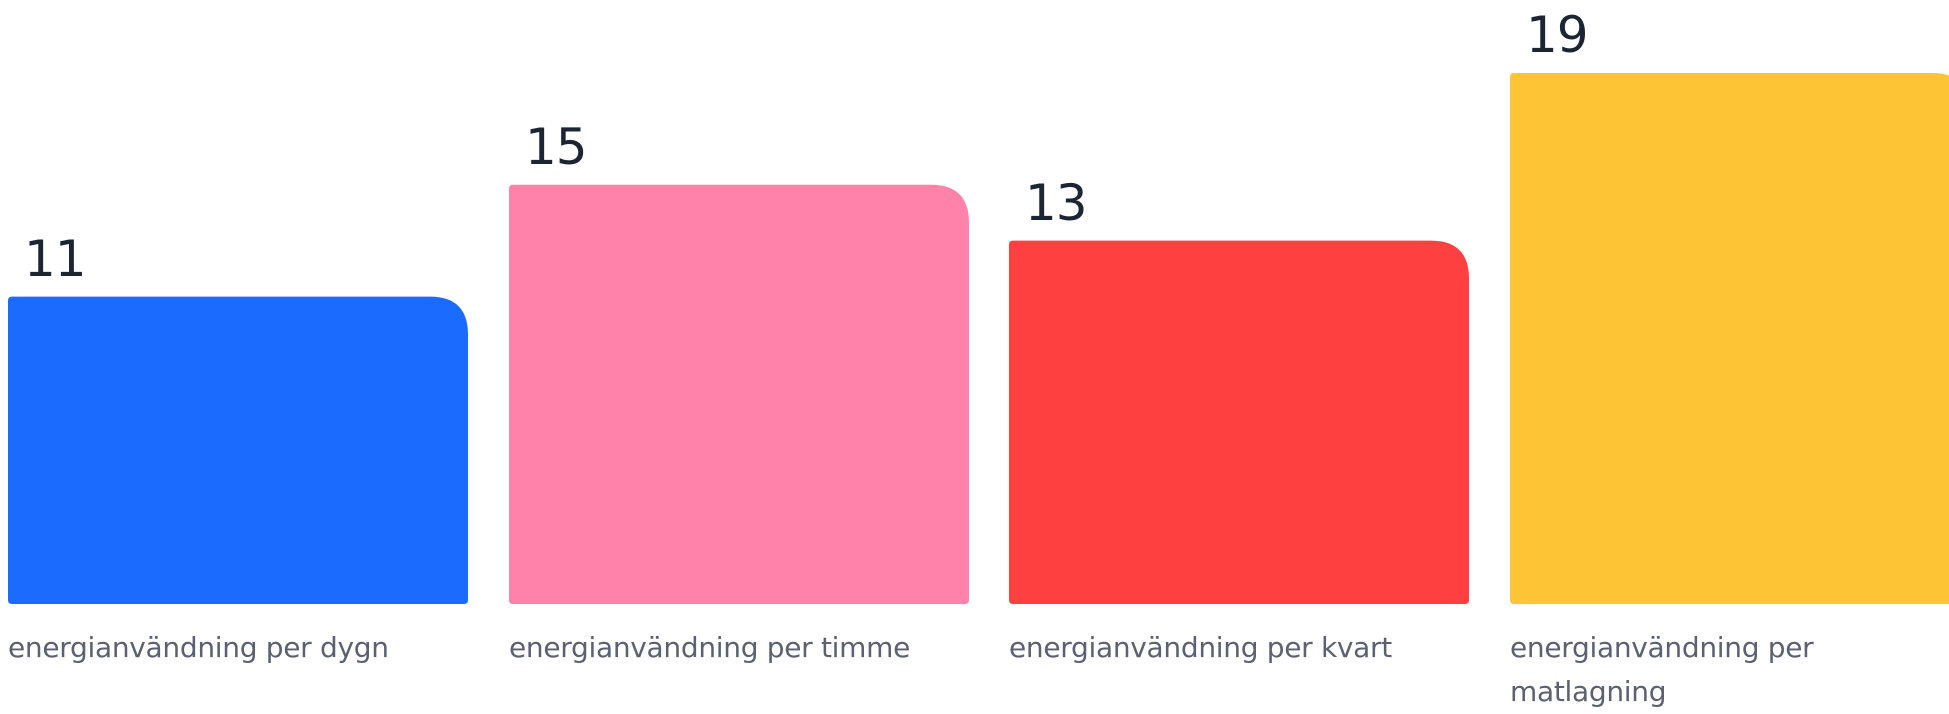 Image resolution: width=1949 pixels, height=714 pixels. I want to click on bar-value-label-1: 11, so click(55, 258).